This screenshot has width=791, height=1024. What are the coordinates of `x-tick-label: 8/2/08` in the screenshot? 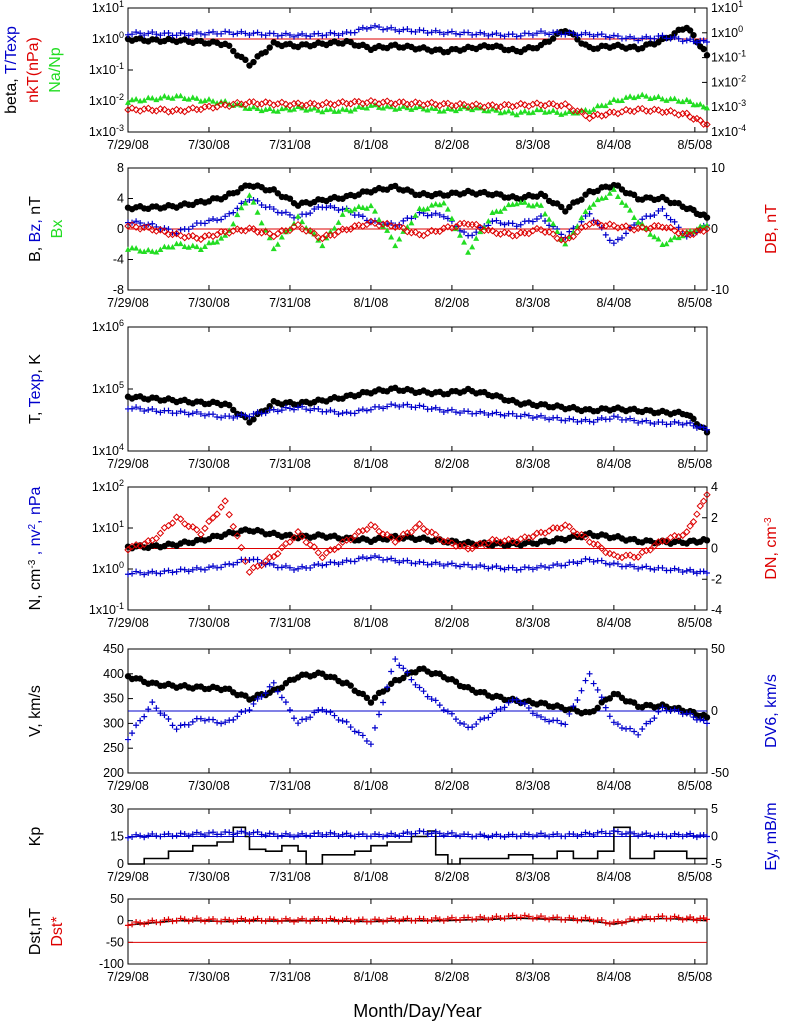 It's located at (452, 977).